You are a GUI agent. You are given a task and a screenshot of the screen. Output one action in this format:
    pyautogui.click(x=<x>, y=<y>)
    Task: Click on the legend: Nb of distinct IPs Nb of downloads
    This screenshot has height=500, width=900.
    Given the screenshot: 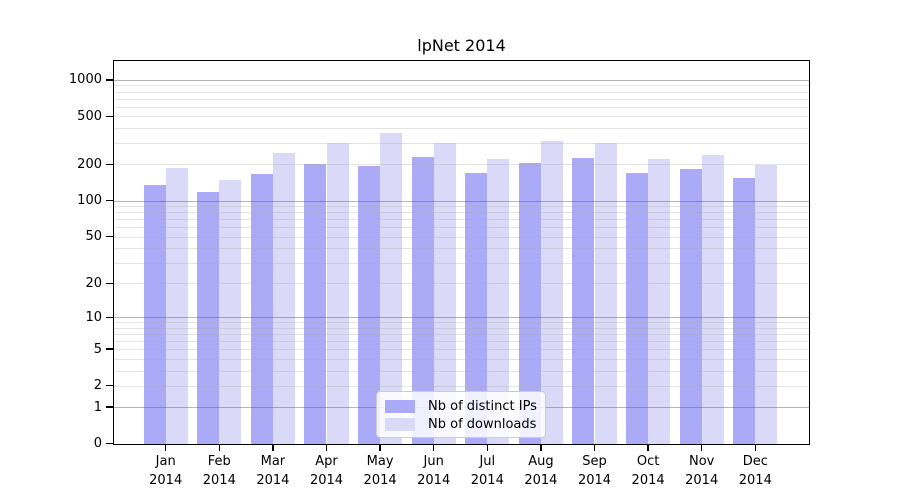 What is the action you would take?
    pyautogui.click(x=461, y=414)
    